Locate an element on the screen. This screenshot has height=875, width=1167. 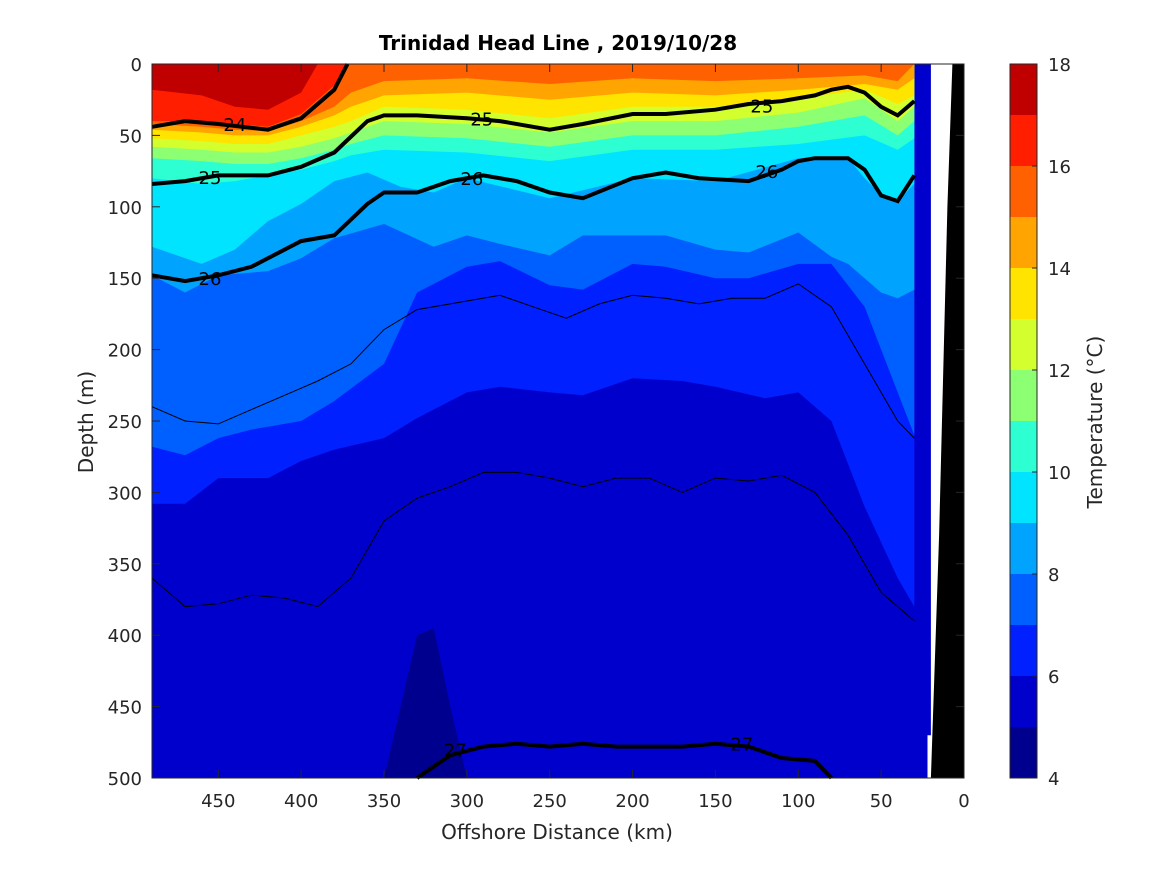
x-tick-label: 450 is located at coordinates (218, 801).